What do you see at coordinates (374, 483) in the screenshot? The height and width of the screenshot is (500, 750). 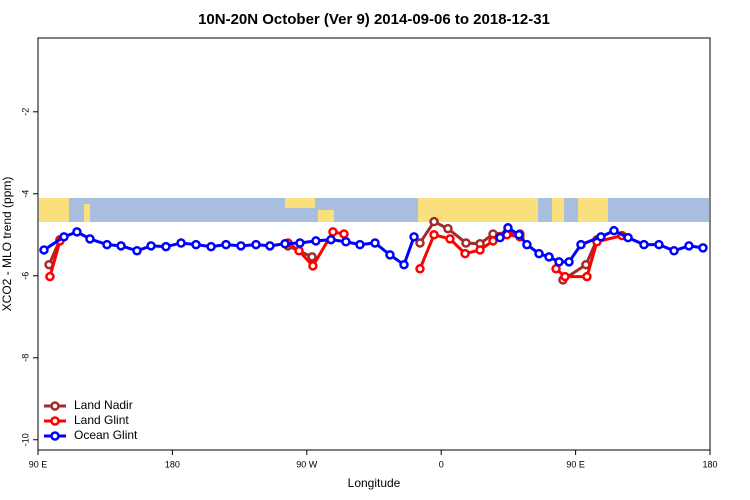 I see `x-axis-label: Longitude` at bounding box center [374, 483].